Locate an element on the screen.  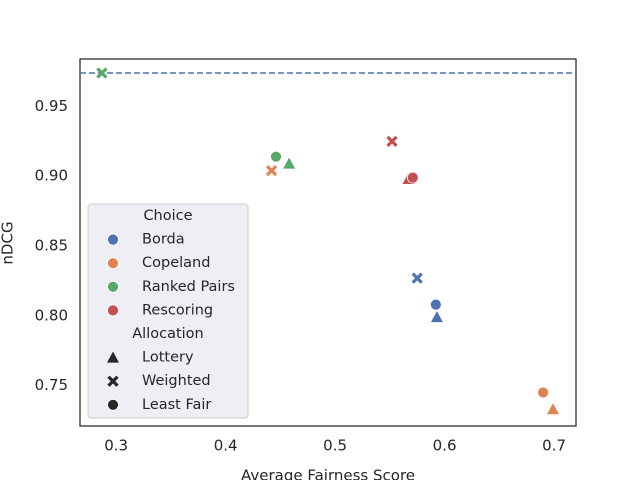
y-tick-label: 0.85 is located at coordinates (51, 245).